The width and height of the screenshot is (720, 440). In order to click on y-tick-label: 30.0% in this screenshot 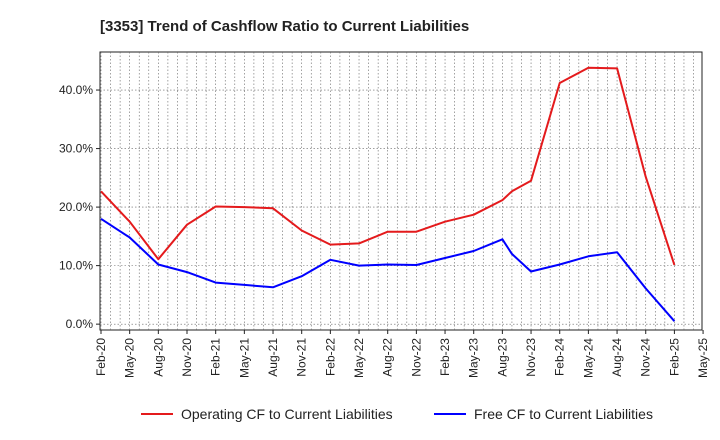, I will do `click(76, 149)`.